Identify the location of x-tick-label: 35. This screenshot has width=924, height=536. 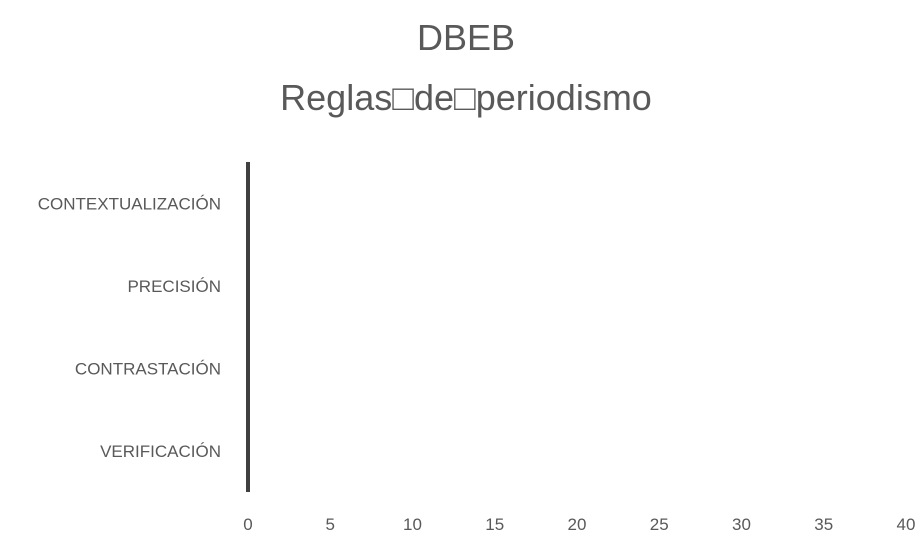
(823, 524).